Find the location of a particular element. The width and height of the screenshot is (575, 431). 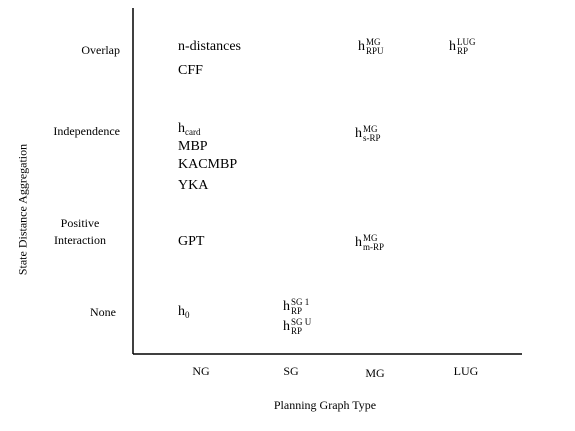

row-label-overlap: Overlap is located at coordinates (100, 50).